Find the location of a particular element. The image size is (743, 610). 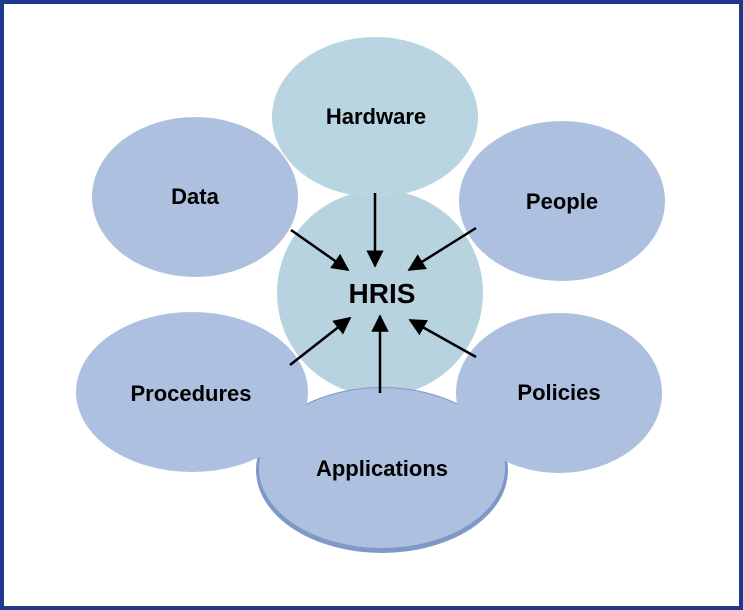

people-node is located at coordinates (562, 201).